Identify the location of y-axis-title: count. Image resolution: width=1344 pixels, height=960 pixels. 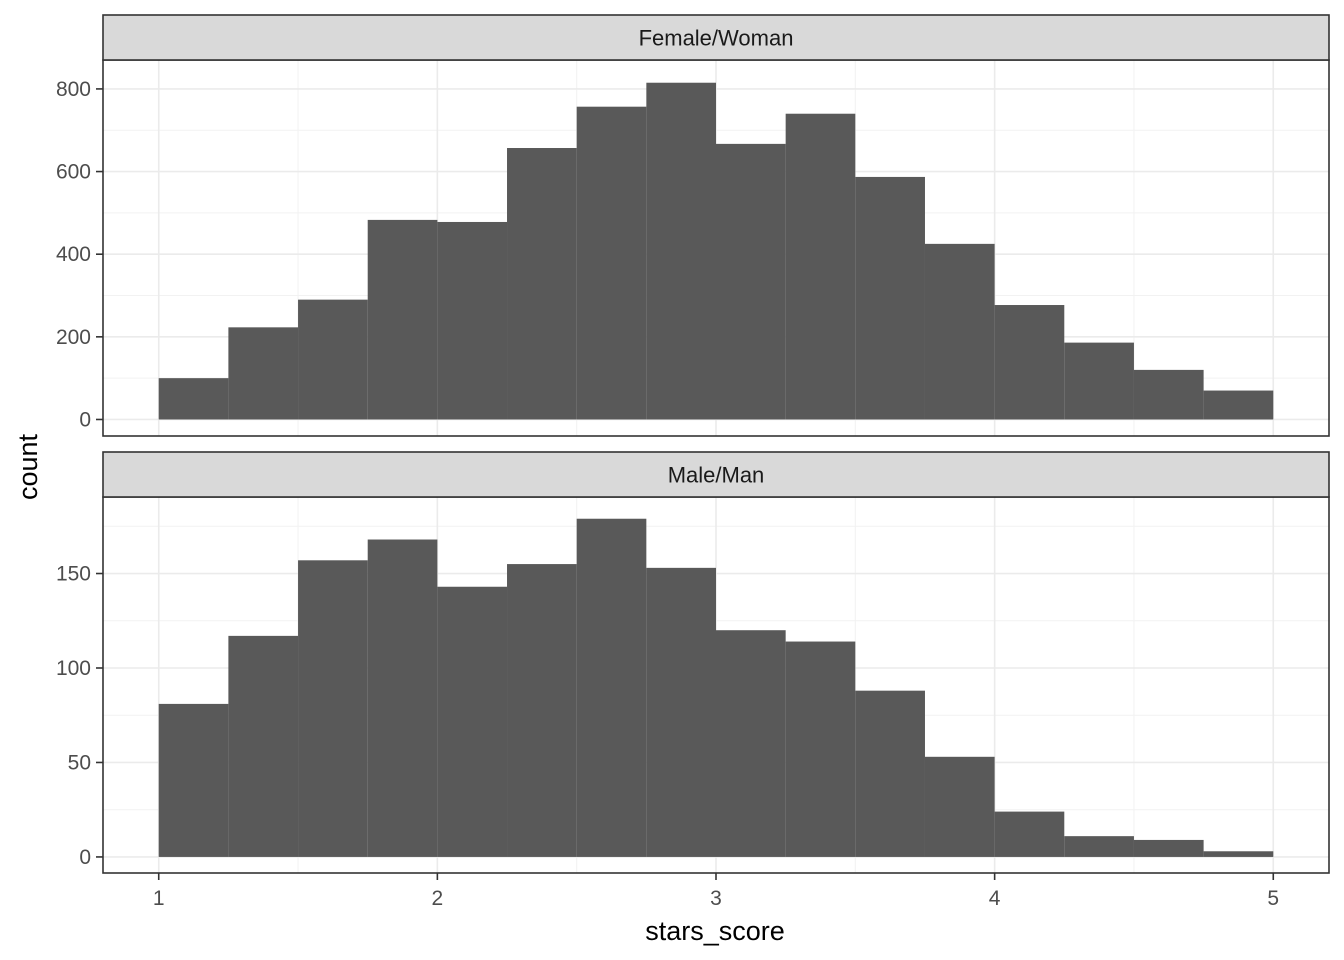
(28, 466).